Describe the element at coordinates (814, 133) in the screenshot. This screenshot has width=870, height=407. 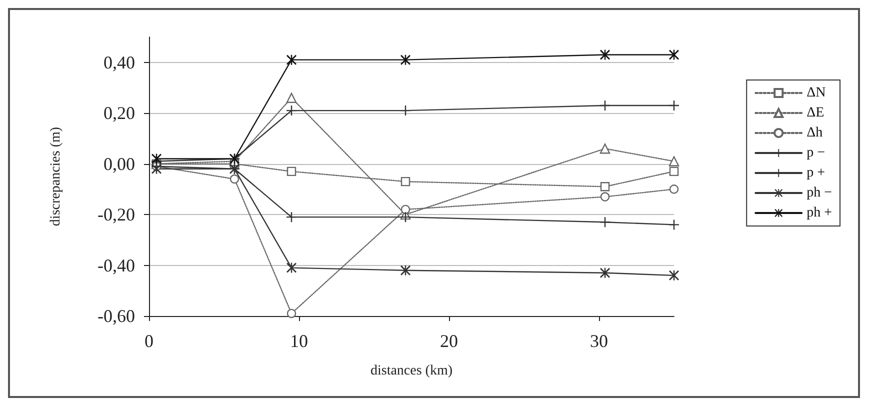
I see `legend-label: Δh` at that location.